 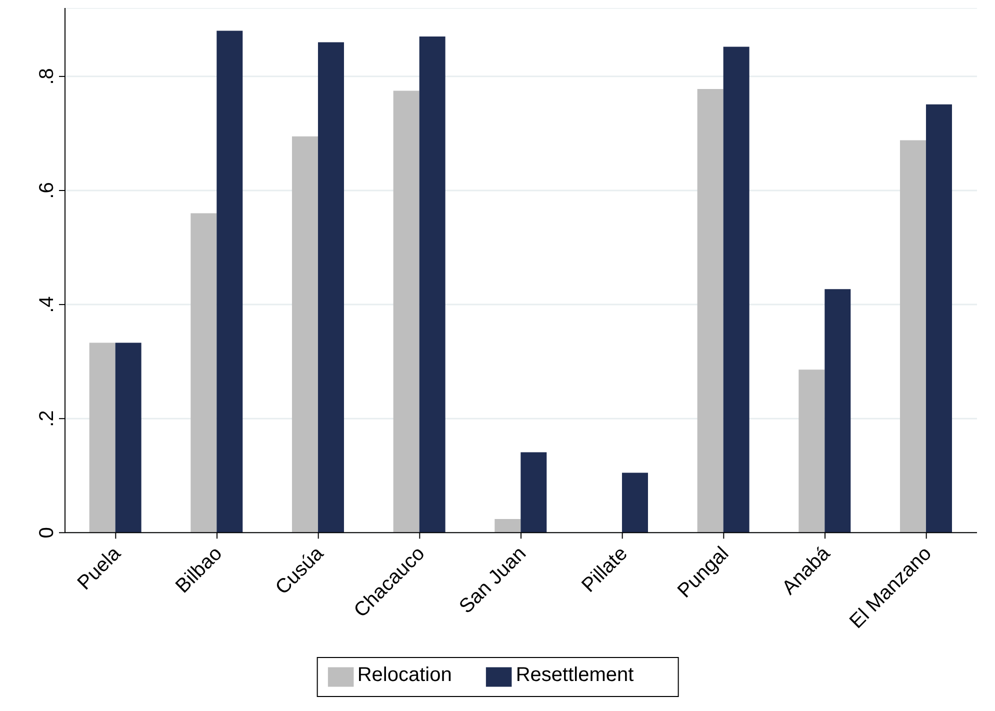 I want to click on legend-label: Resettlement, so click(x=575, y=675).